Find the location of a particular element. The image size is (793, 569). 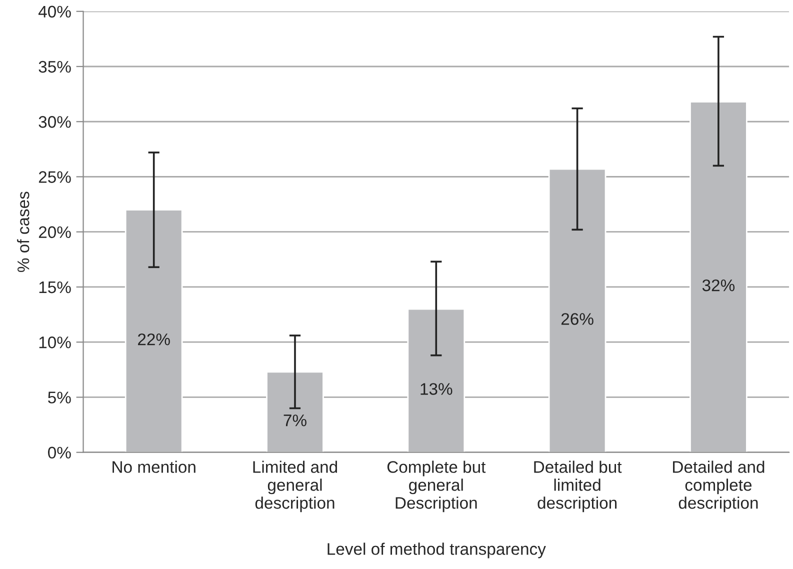

y-tick-label: 25% is located at coordinates (54, 177).